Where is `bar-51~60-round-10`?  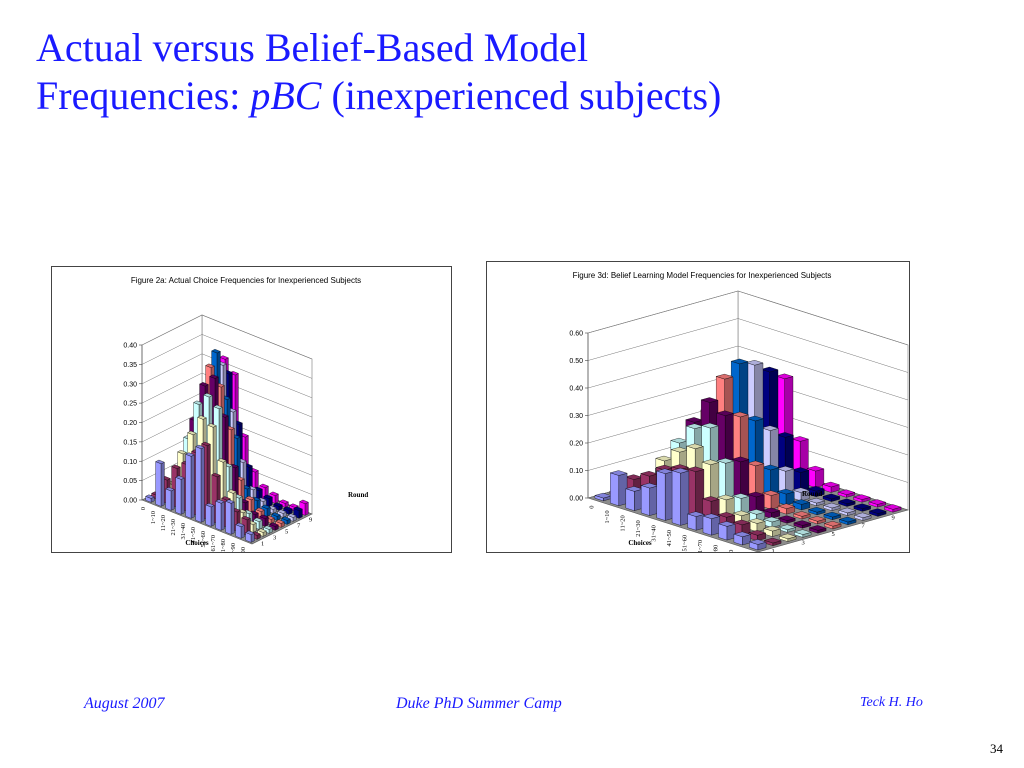
bar-51~60-round-10 is located at coordinates (830, 487).